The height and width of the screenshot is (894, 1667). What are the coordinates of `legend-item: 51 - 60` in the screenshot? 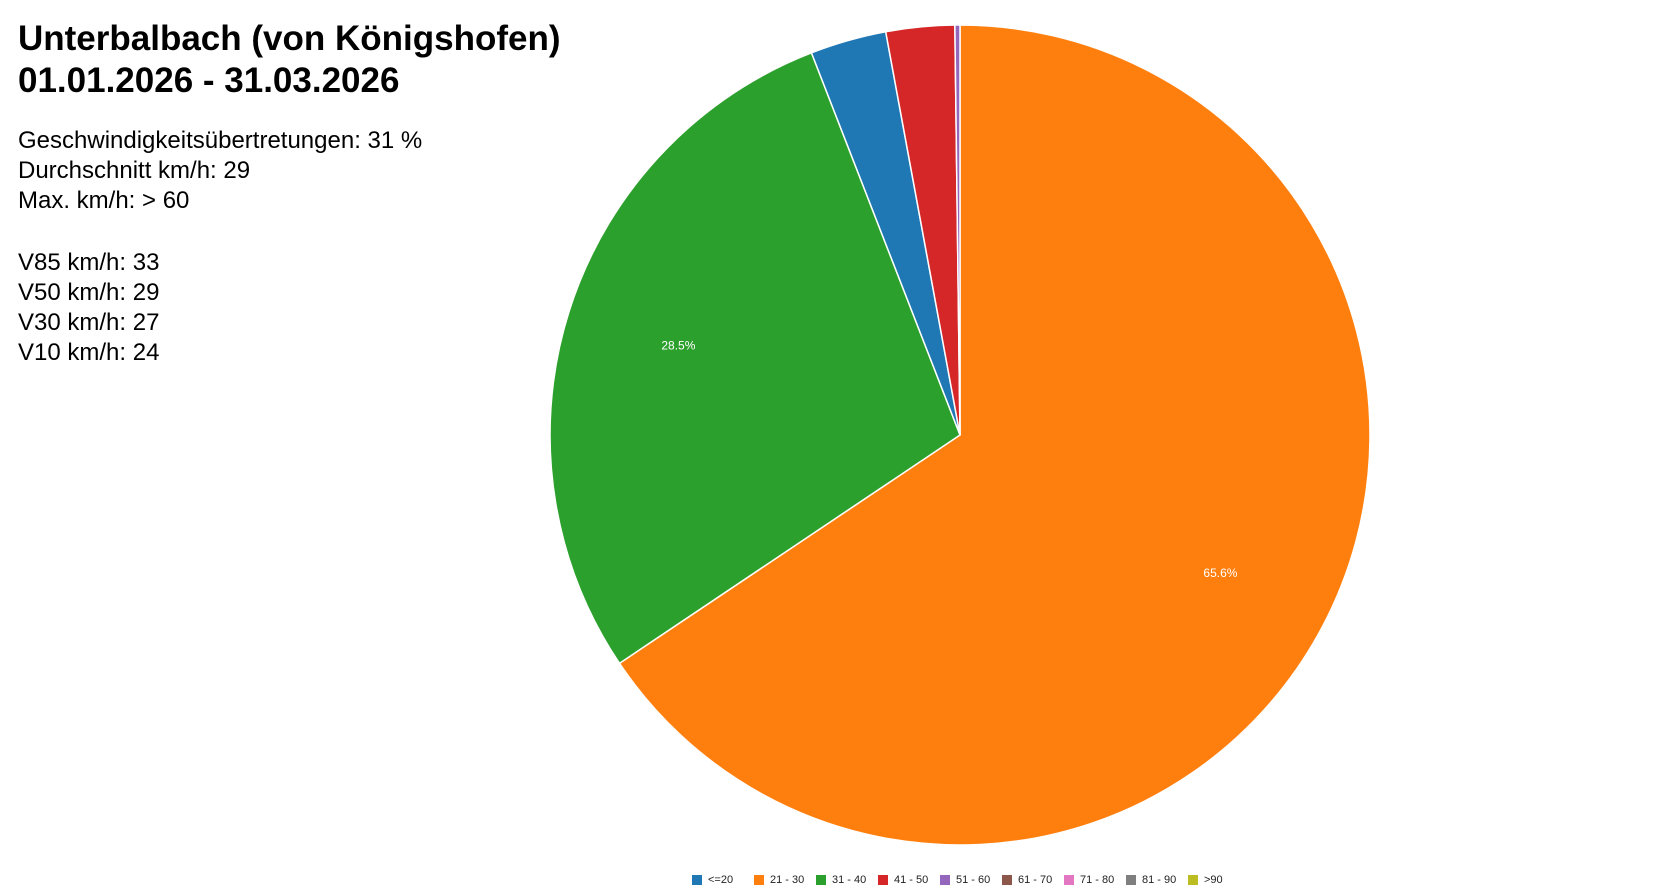 It's located at (965, 880).